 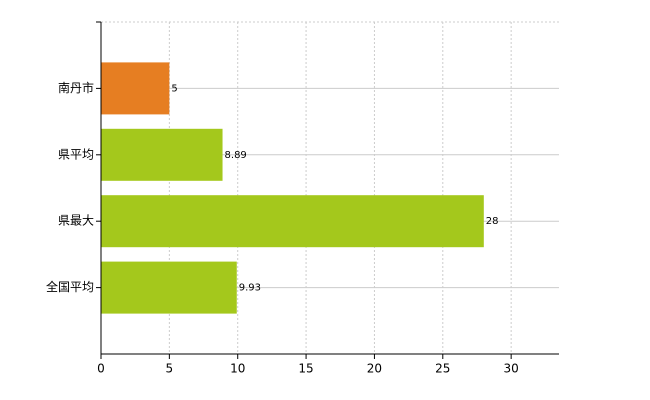 What do you see at coordinates (250, 288) in the screenshot?
I see `value-label: 9.93` at bounding box center [250, 288].